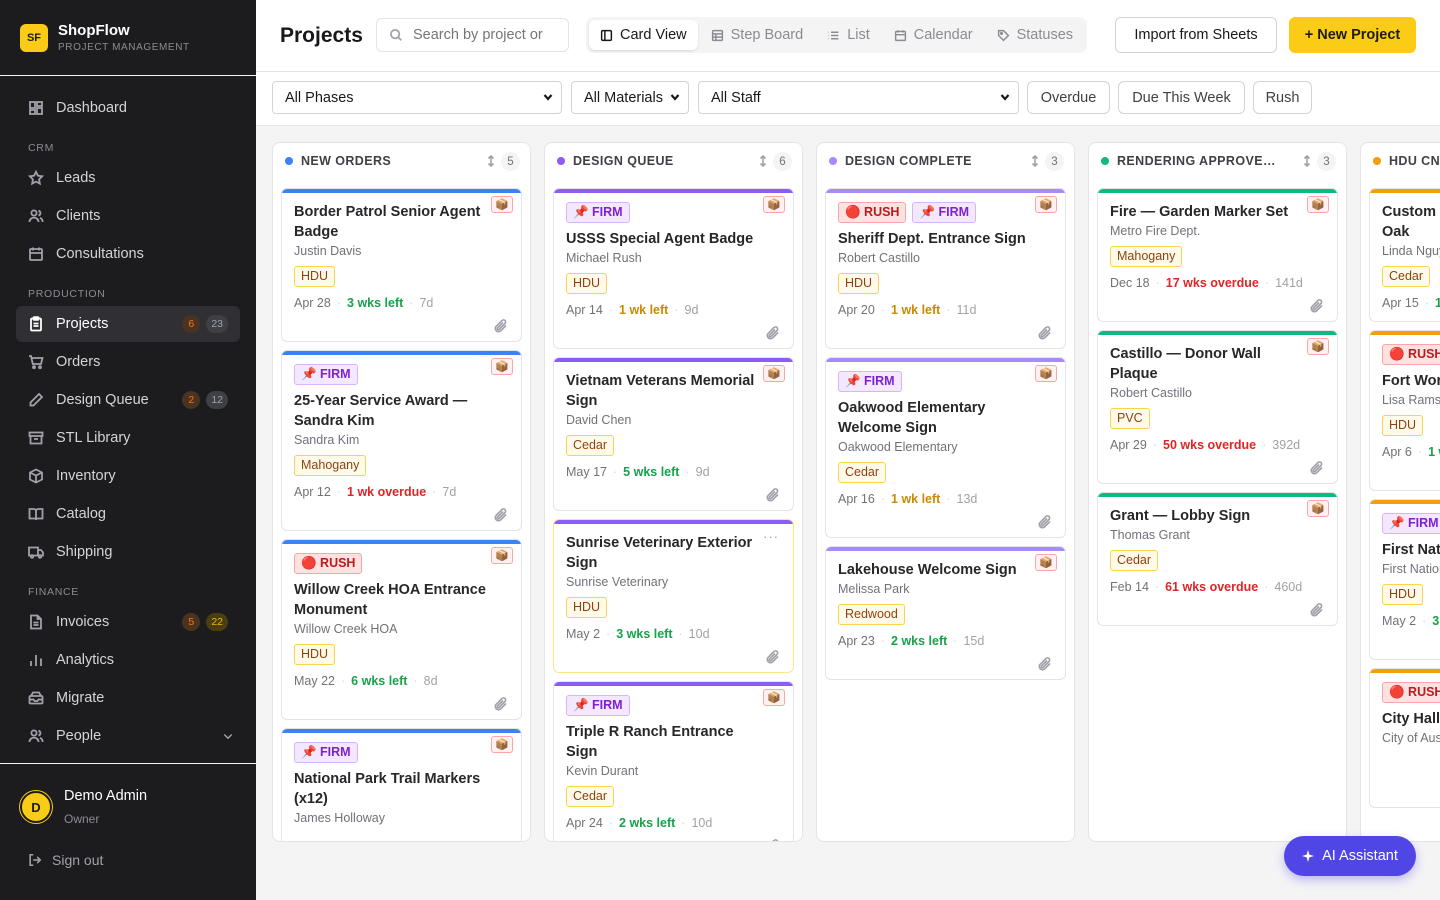 This screenshot has width=1440, height=900. Describe the element at coordinates (128, 476) in the screenshot. I see `sidebar-item-inventory: Inventory` at that location.